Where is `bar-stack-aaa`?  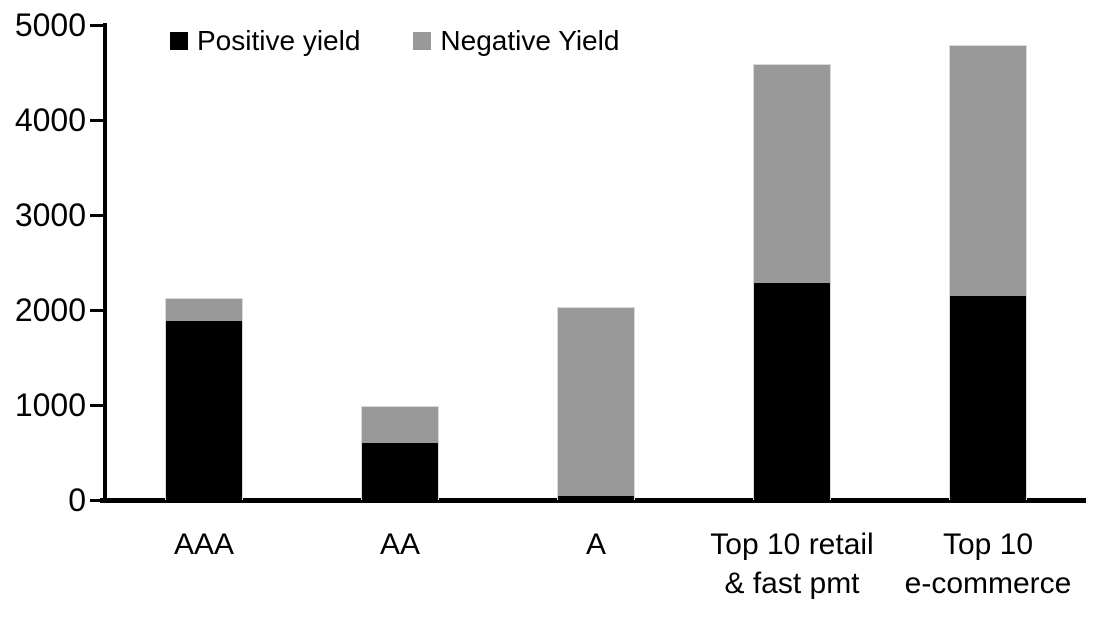
bar-stack-aaa is located at coordinates (204, 398).